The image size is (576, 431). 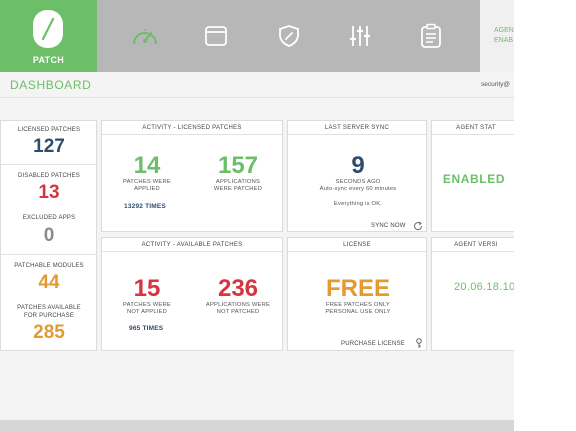 I want to click on license-title: LICENSE, so click(x=357, y=245).